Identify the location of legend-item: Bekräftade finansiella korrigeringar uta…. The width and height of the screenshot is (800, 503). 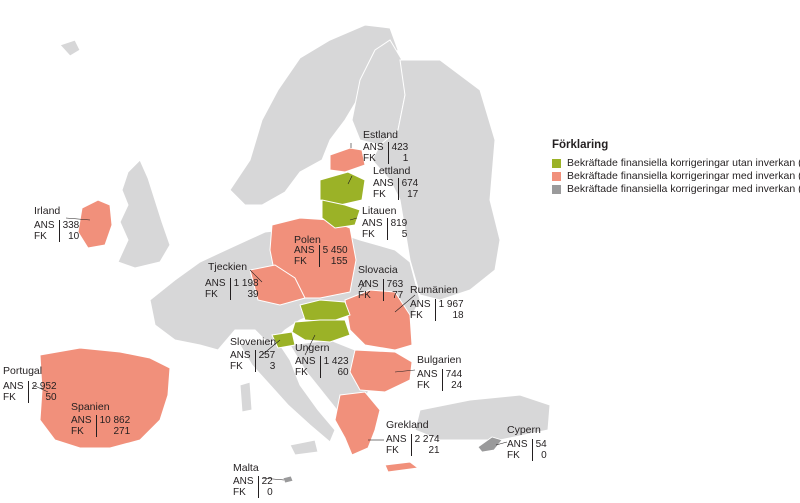
(676, 163).